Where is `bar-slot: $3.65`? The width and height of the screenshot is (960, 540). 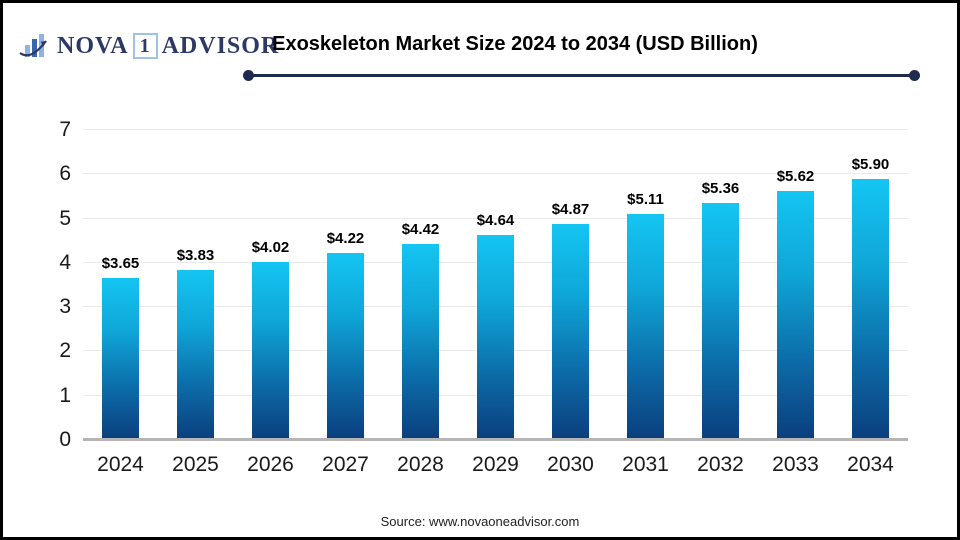
bar-slot: $3.65 is located at coordinates (120, 347).